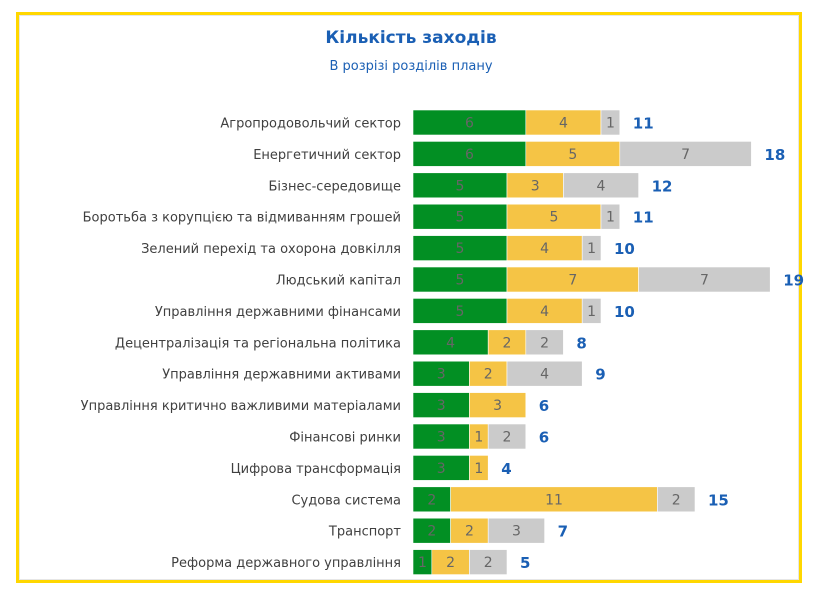 This screenshot has height=598, width=822. Describe the element at coordinates (327, 155) in the screenshot. I see `category-label: Енергетичний сектор` at that location.